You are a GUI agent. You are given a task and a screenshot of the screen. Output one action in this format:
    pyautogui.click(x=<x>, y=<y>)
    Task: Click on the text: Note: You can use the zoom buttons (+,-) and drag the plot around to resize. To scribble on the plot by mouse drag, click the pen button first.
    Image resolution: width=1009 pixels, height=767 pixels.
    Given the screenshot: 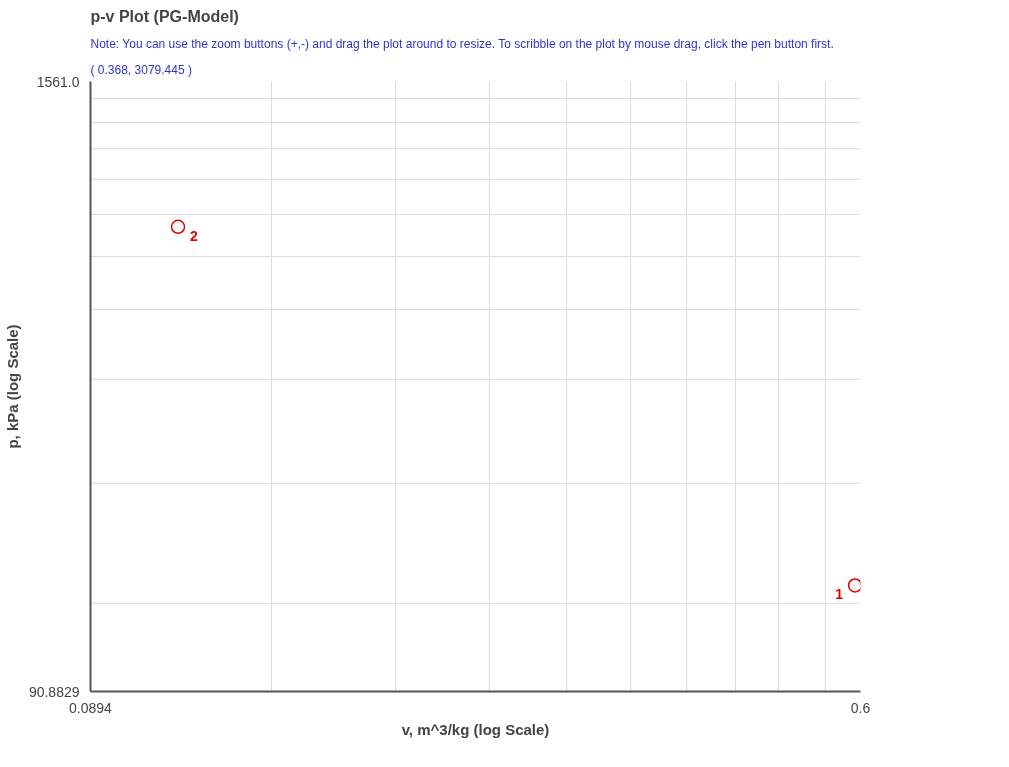 What is the action you would take?
    pyautogui.click(x=462, y=43)
    